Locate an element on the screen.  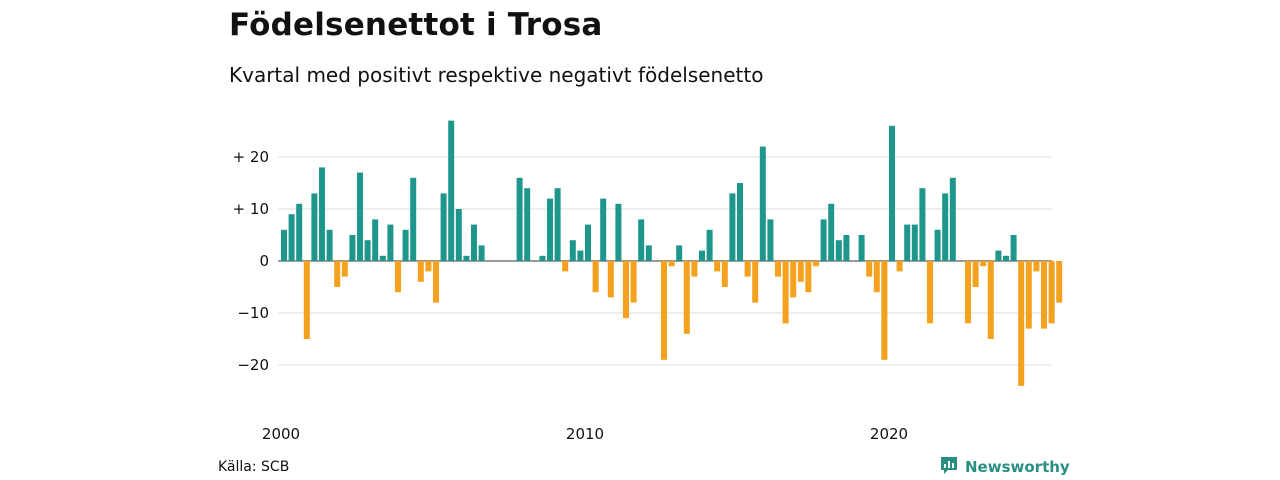
y-axis-ticks: + 20 + 10 0 −10 −20 is located at coordinates (251, 261).